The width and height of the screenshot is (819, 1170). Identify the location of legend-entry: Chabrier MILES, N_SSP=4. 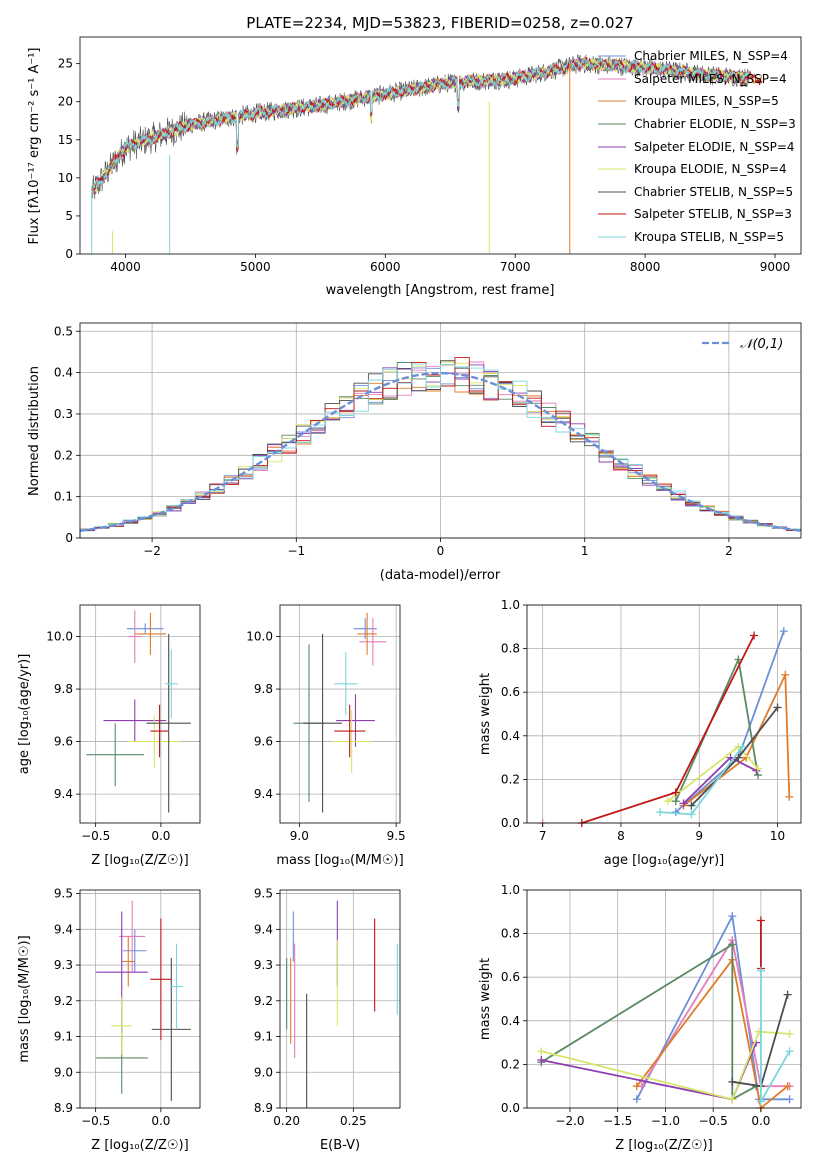
(693, 56).